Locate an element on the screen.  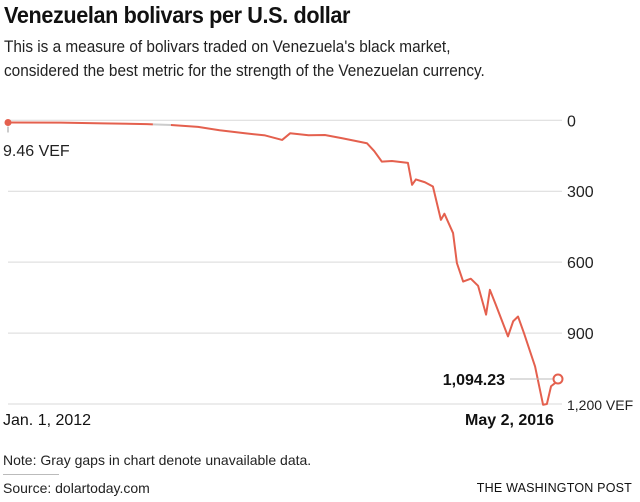
credit: THE WASHINGTON POST is located at coordinates (554, 488).